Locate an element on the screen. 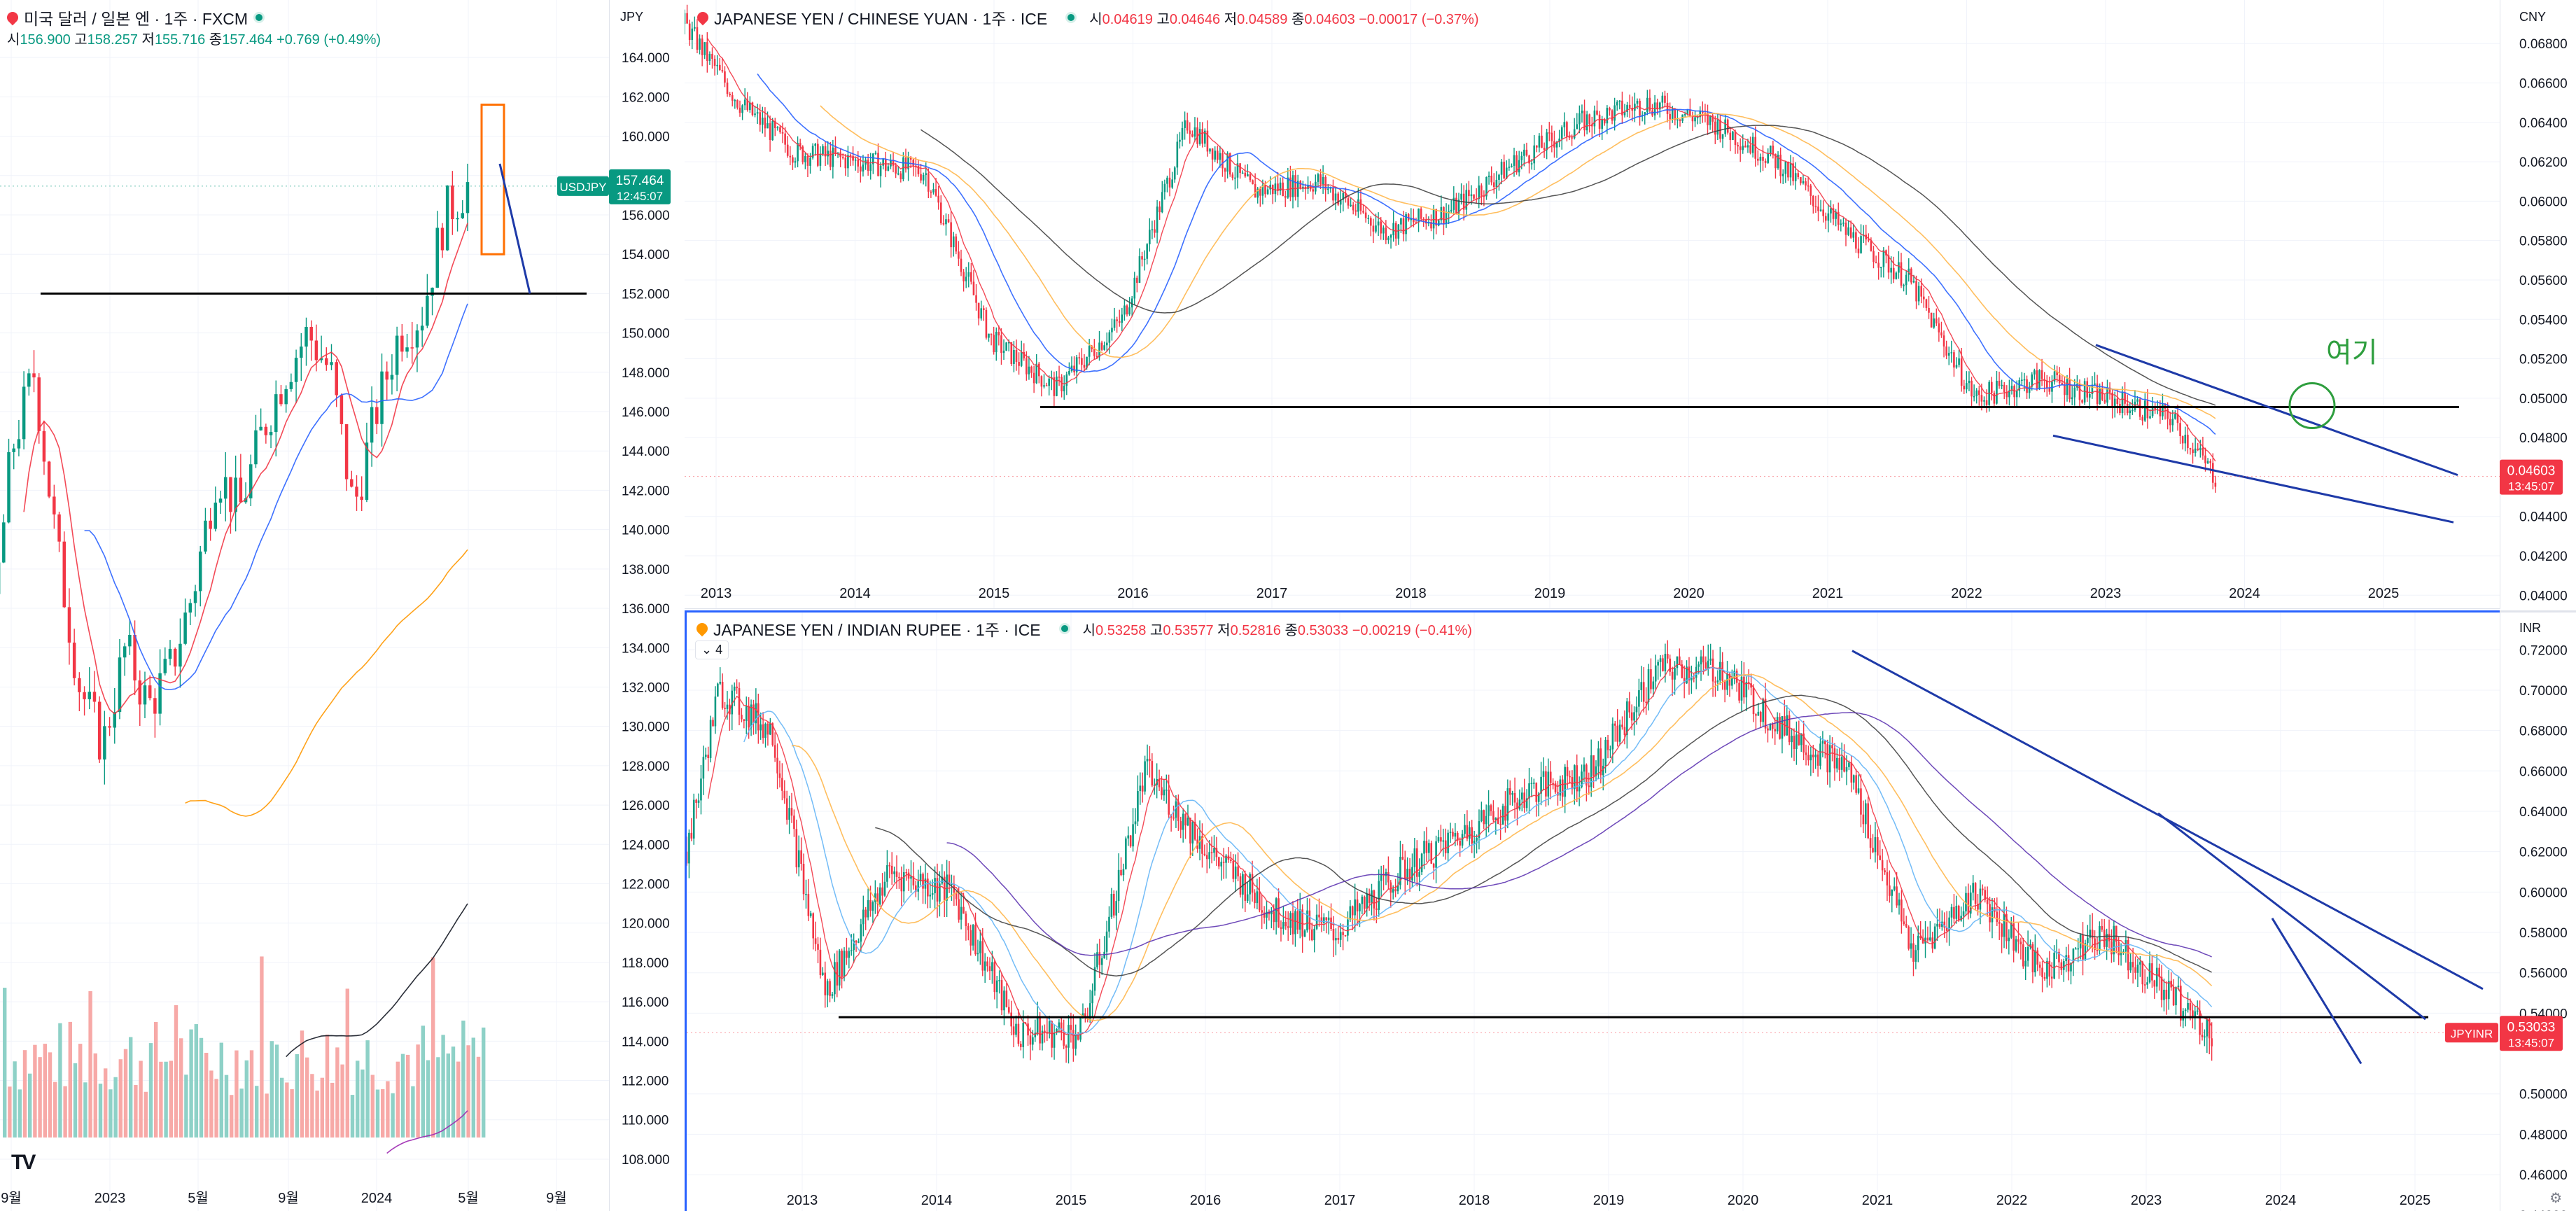 This screenshot has height=1211, width=2576. market-status-icon is located at coordinates (1071, 17).